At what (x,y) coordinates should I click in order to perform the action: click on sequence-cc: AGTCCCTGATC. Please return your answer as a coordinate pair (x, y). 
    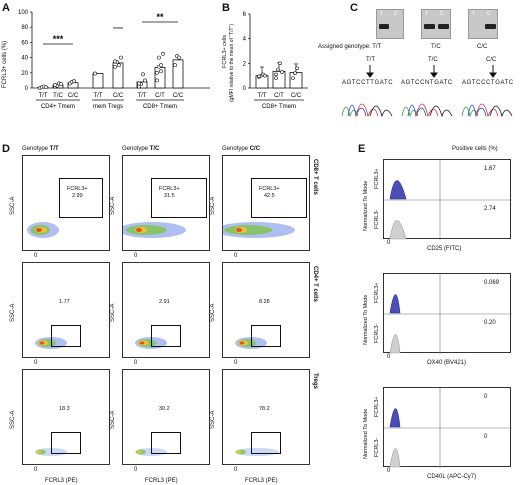
    Looking at the image, I should click on (488, 83).